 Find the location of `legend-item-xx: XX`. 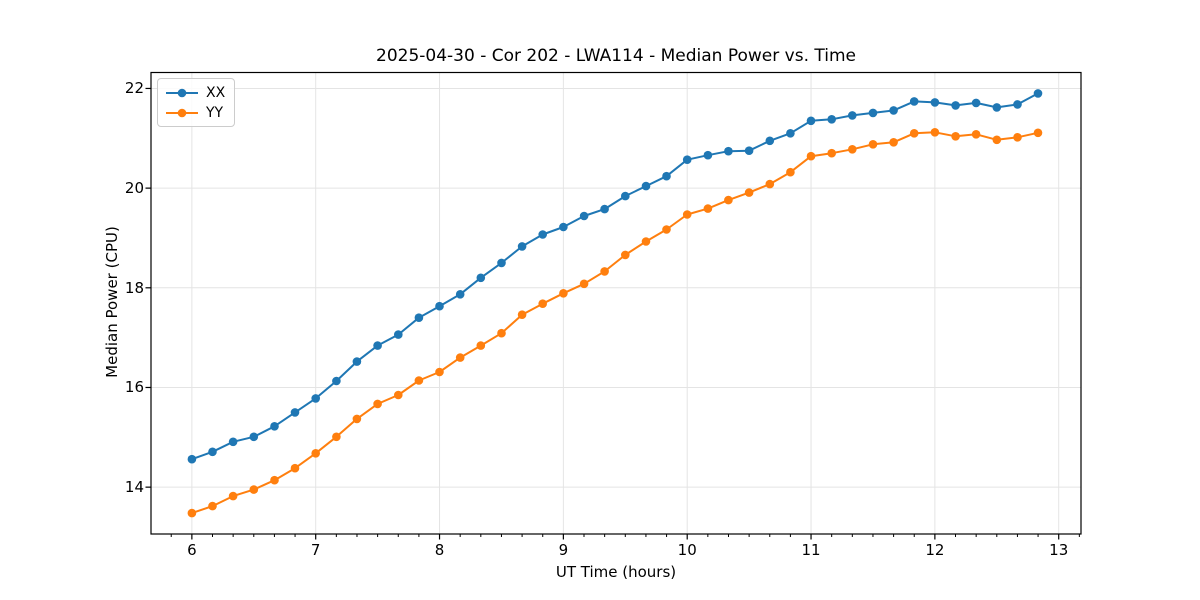

legend-item-xx: XX is located at coordinates (195, 92).